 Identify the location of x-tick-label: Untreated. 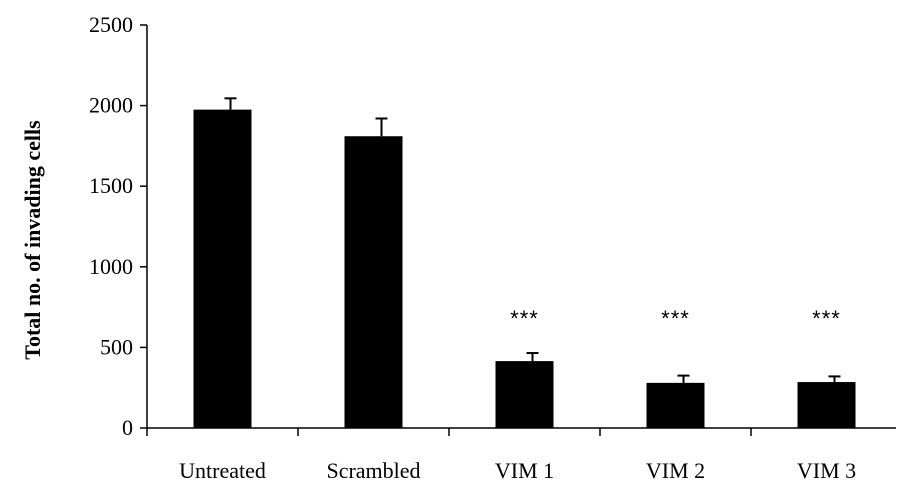
(222, 470).